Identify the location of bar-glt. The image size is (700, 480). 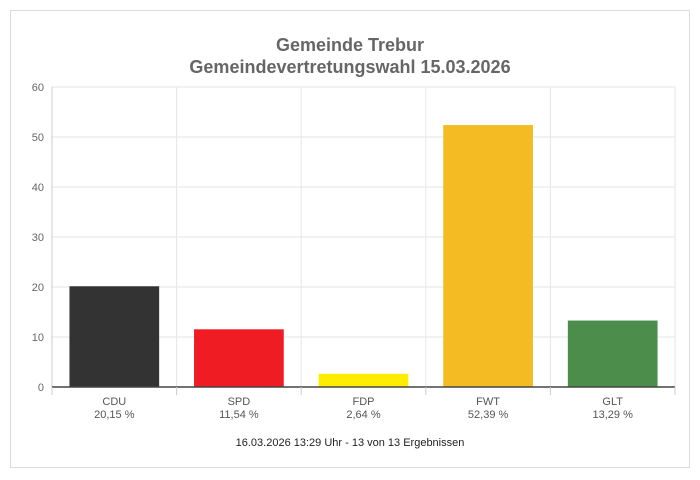
(612, 353).